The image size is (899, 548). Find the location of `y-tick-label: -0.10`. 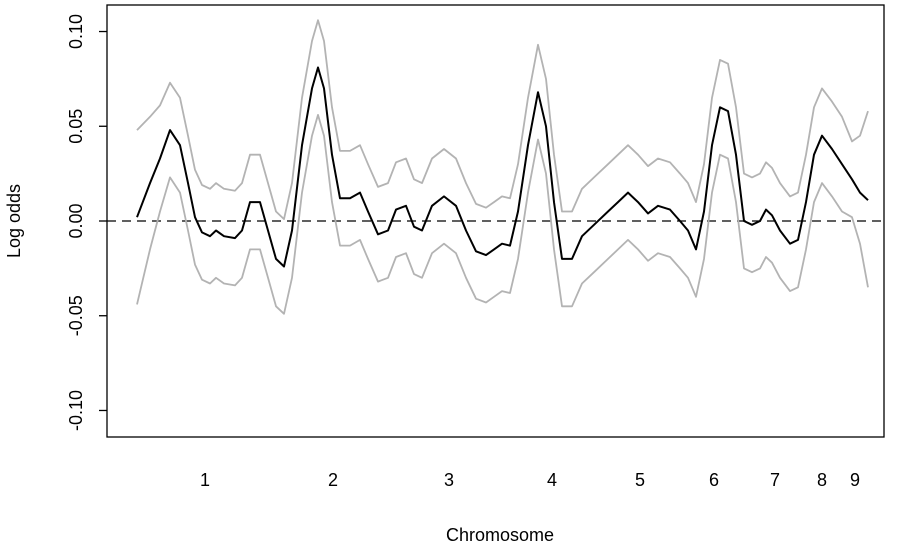

y-tick-label: -0.10 is located at coordinates (76, 410).